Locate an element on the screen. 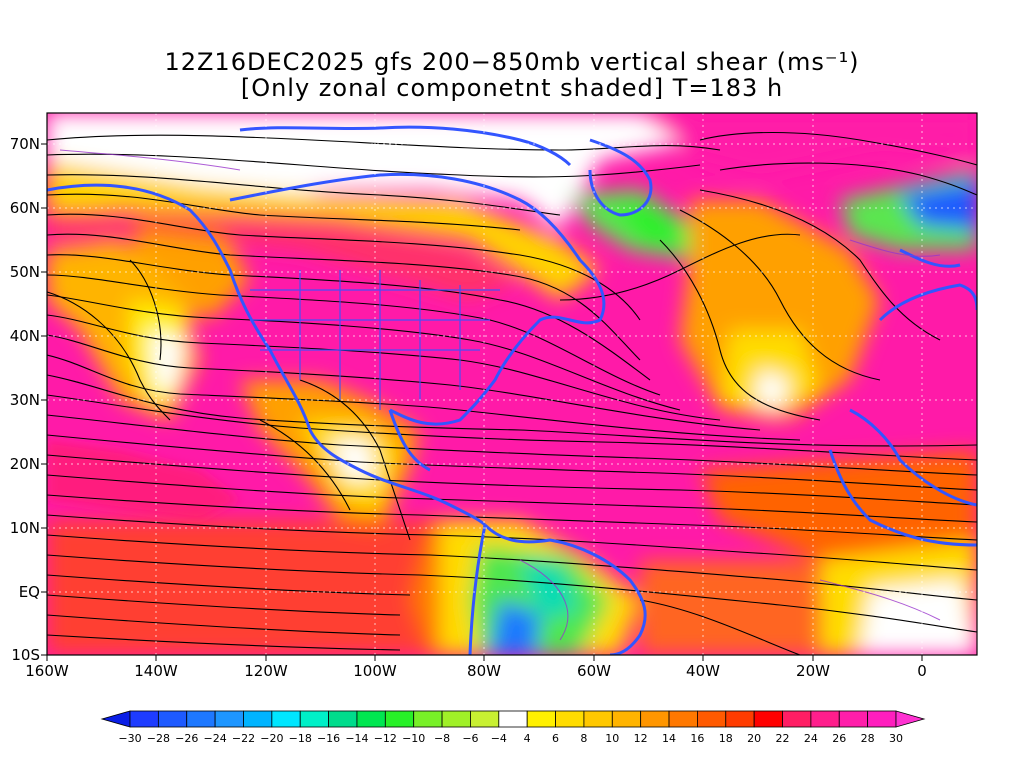 The image size is (1024, 768). colorbar-tick-label: −24 is located at coordinates (215, 738).